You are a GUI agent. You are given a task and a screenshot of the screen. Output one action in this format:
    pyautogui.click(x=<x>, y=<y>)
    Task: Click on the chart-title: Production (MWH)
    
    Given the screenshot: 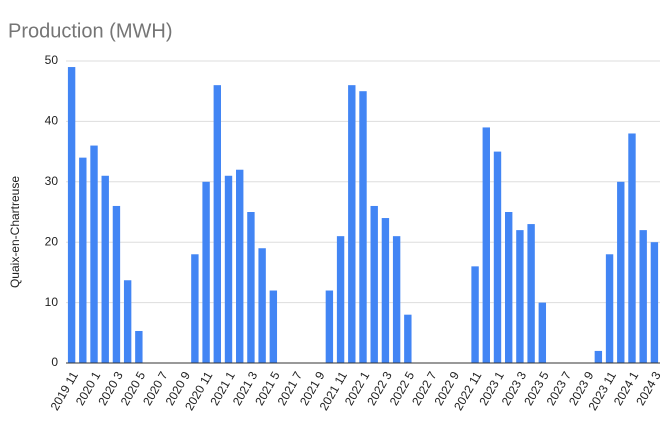 What is the action you would take?
    pyautogui.click(x=90, y=31)
    